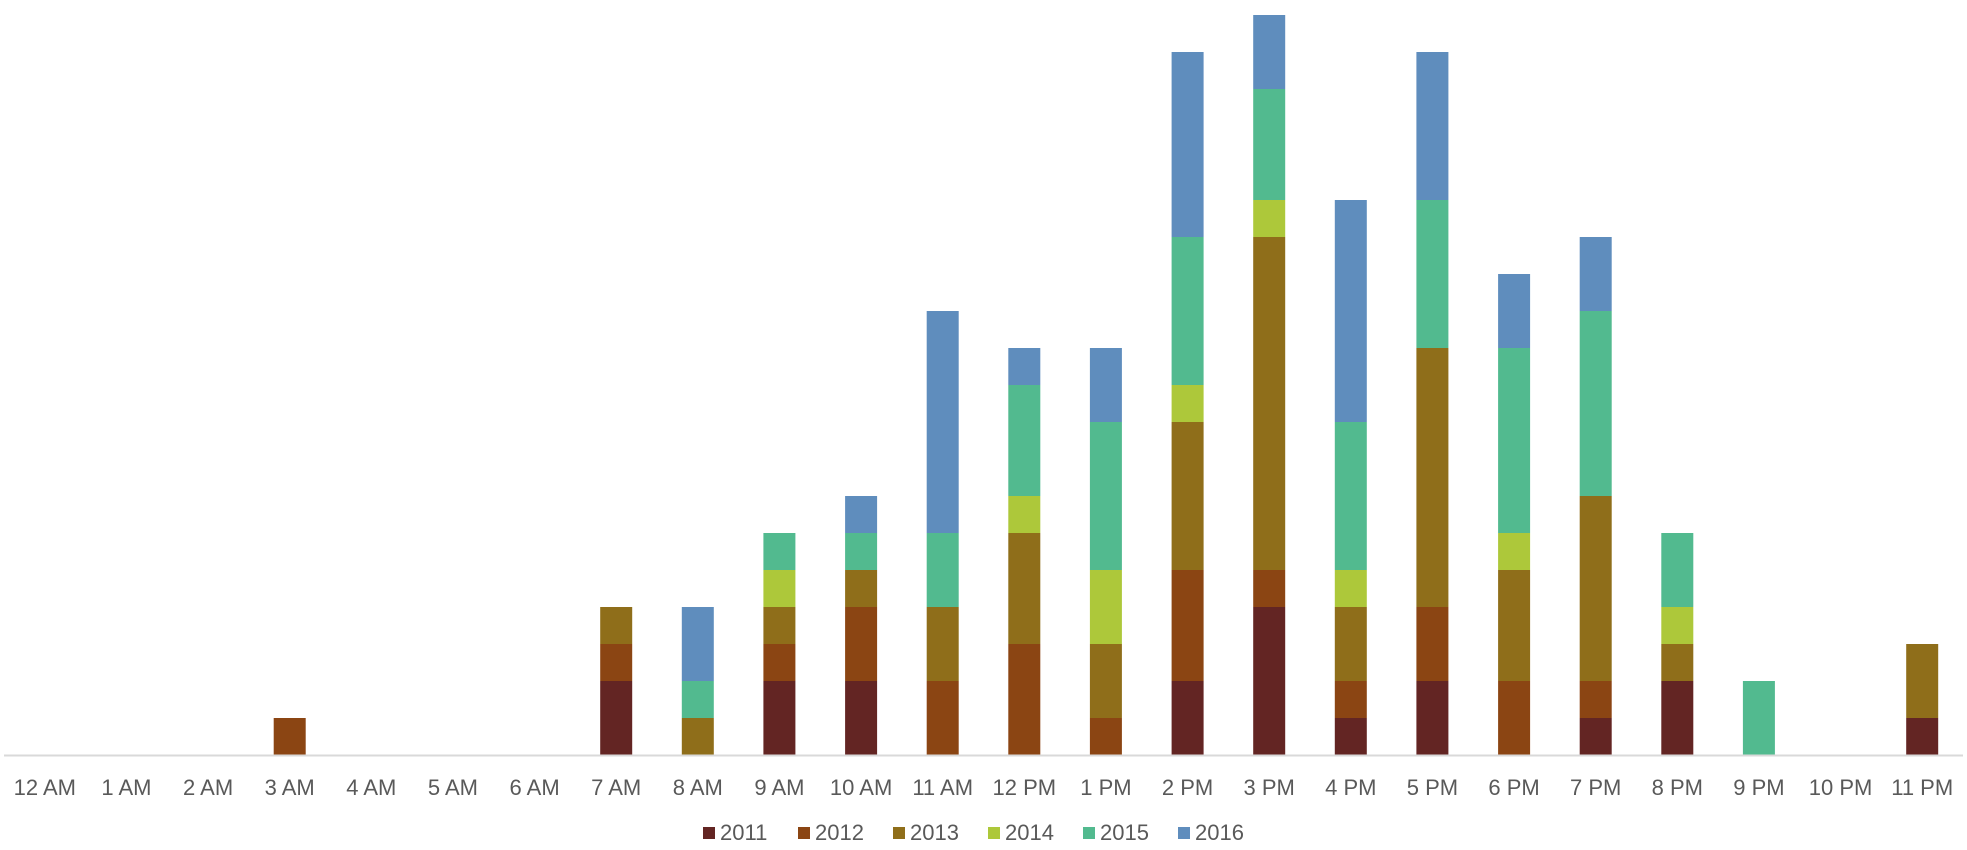 Image resolution: width=1967 pixels, height=850 pixels. Describe the element at coordinates (1350, 787) in the screenshot. I see `x-tick-label: 4 PM` at that location.